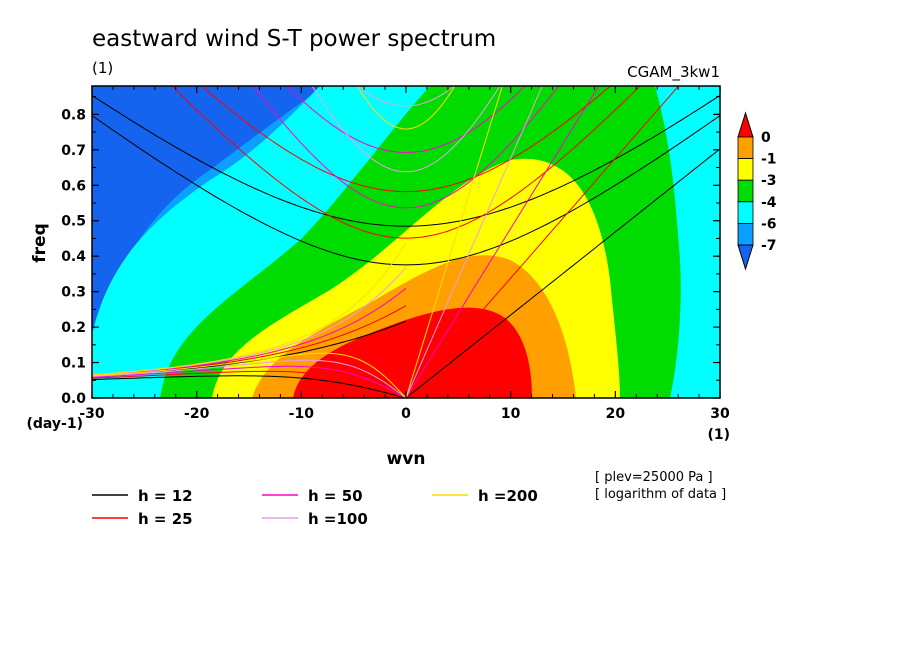 The width and height of the screenshot is (904, 654). What do you see at coordinates (338, 519) in the screenshot?
I see `legend-label: h =100` at bounding box center [338, 519].